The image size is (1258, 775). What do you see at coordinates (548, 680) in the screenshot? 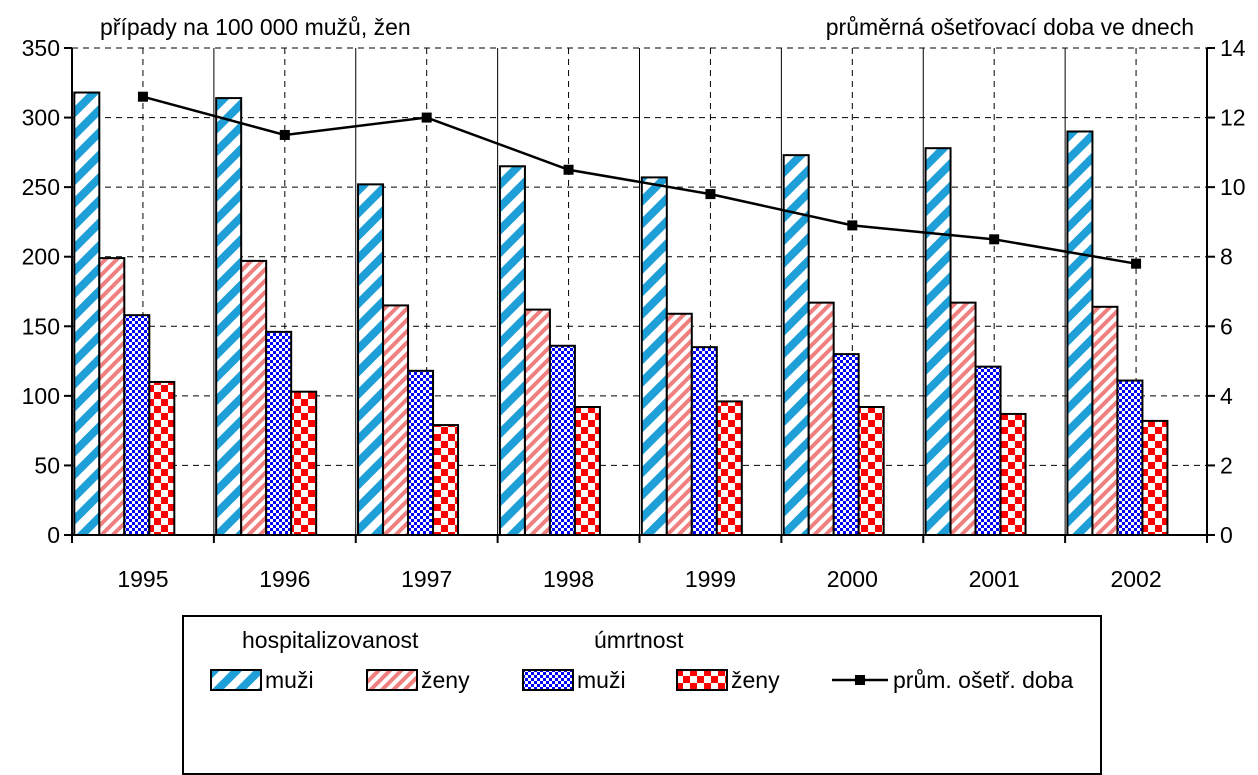
I see `legend-swatch-checker-blue` at bounding box center [548, 680].